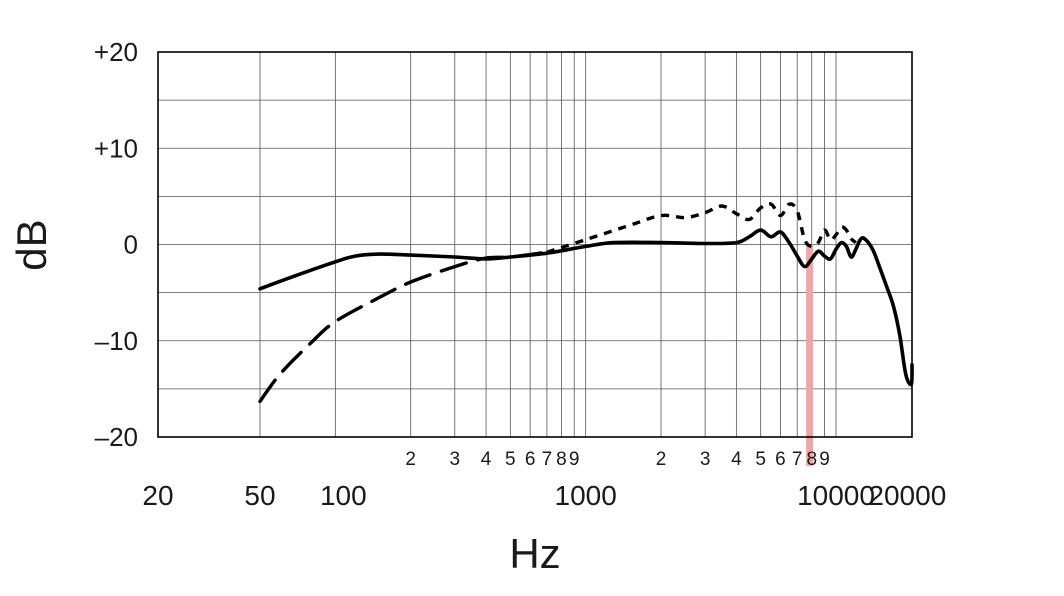  I want to click on y-tick-label: +10, so click(116, 148).